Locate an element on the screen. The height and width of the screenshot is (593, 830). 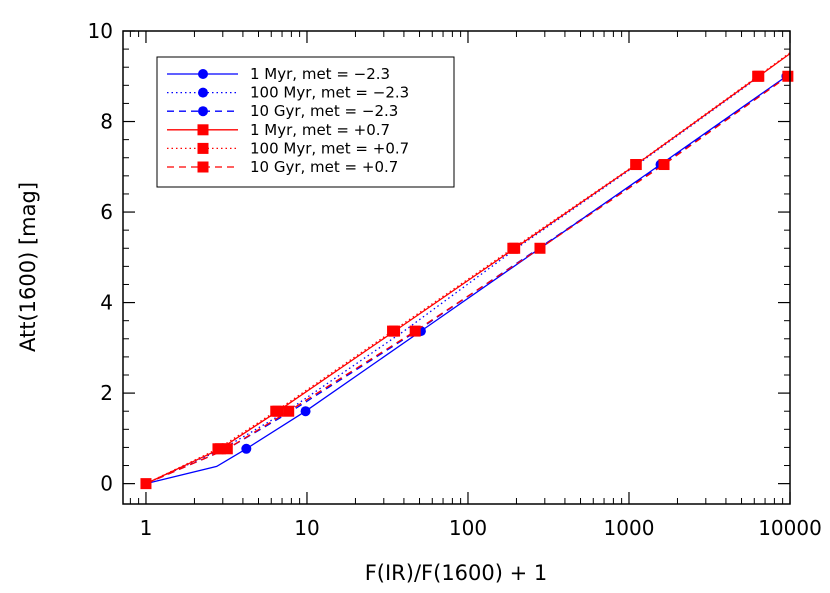
x-axis-title: F(IR)/F(1600) + 1 is located at coordinates (456, 573).